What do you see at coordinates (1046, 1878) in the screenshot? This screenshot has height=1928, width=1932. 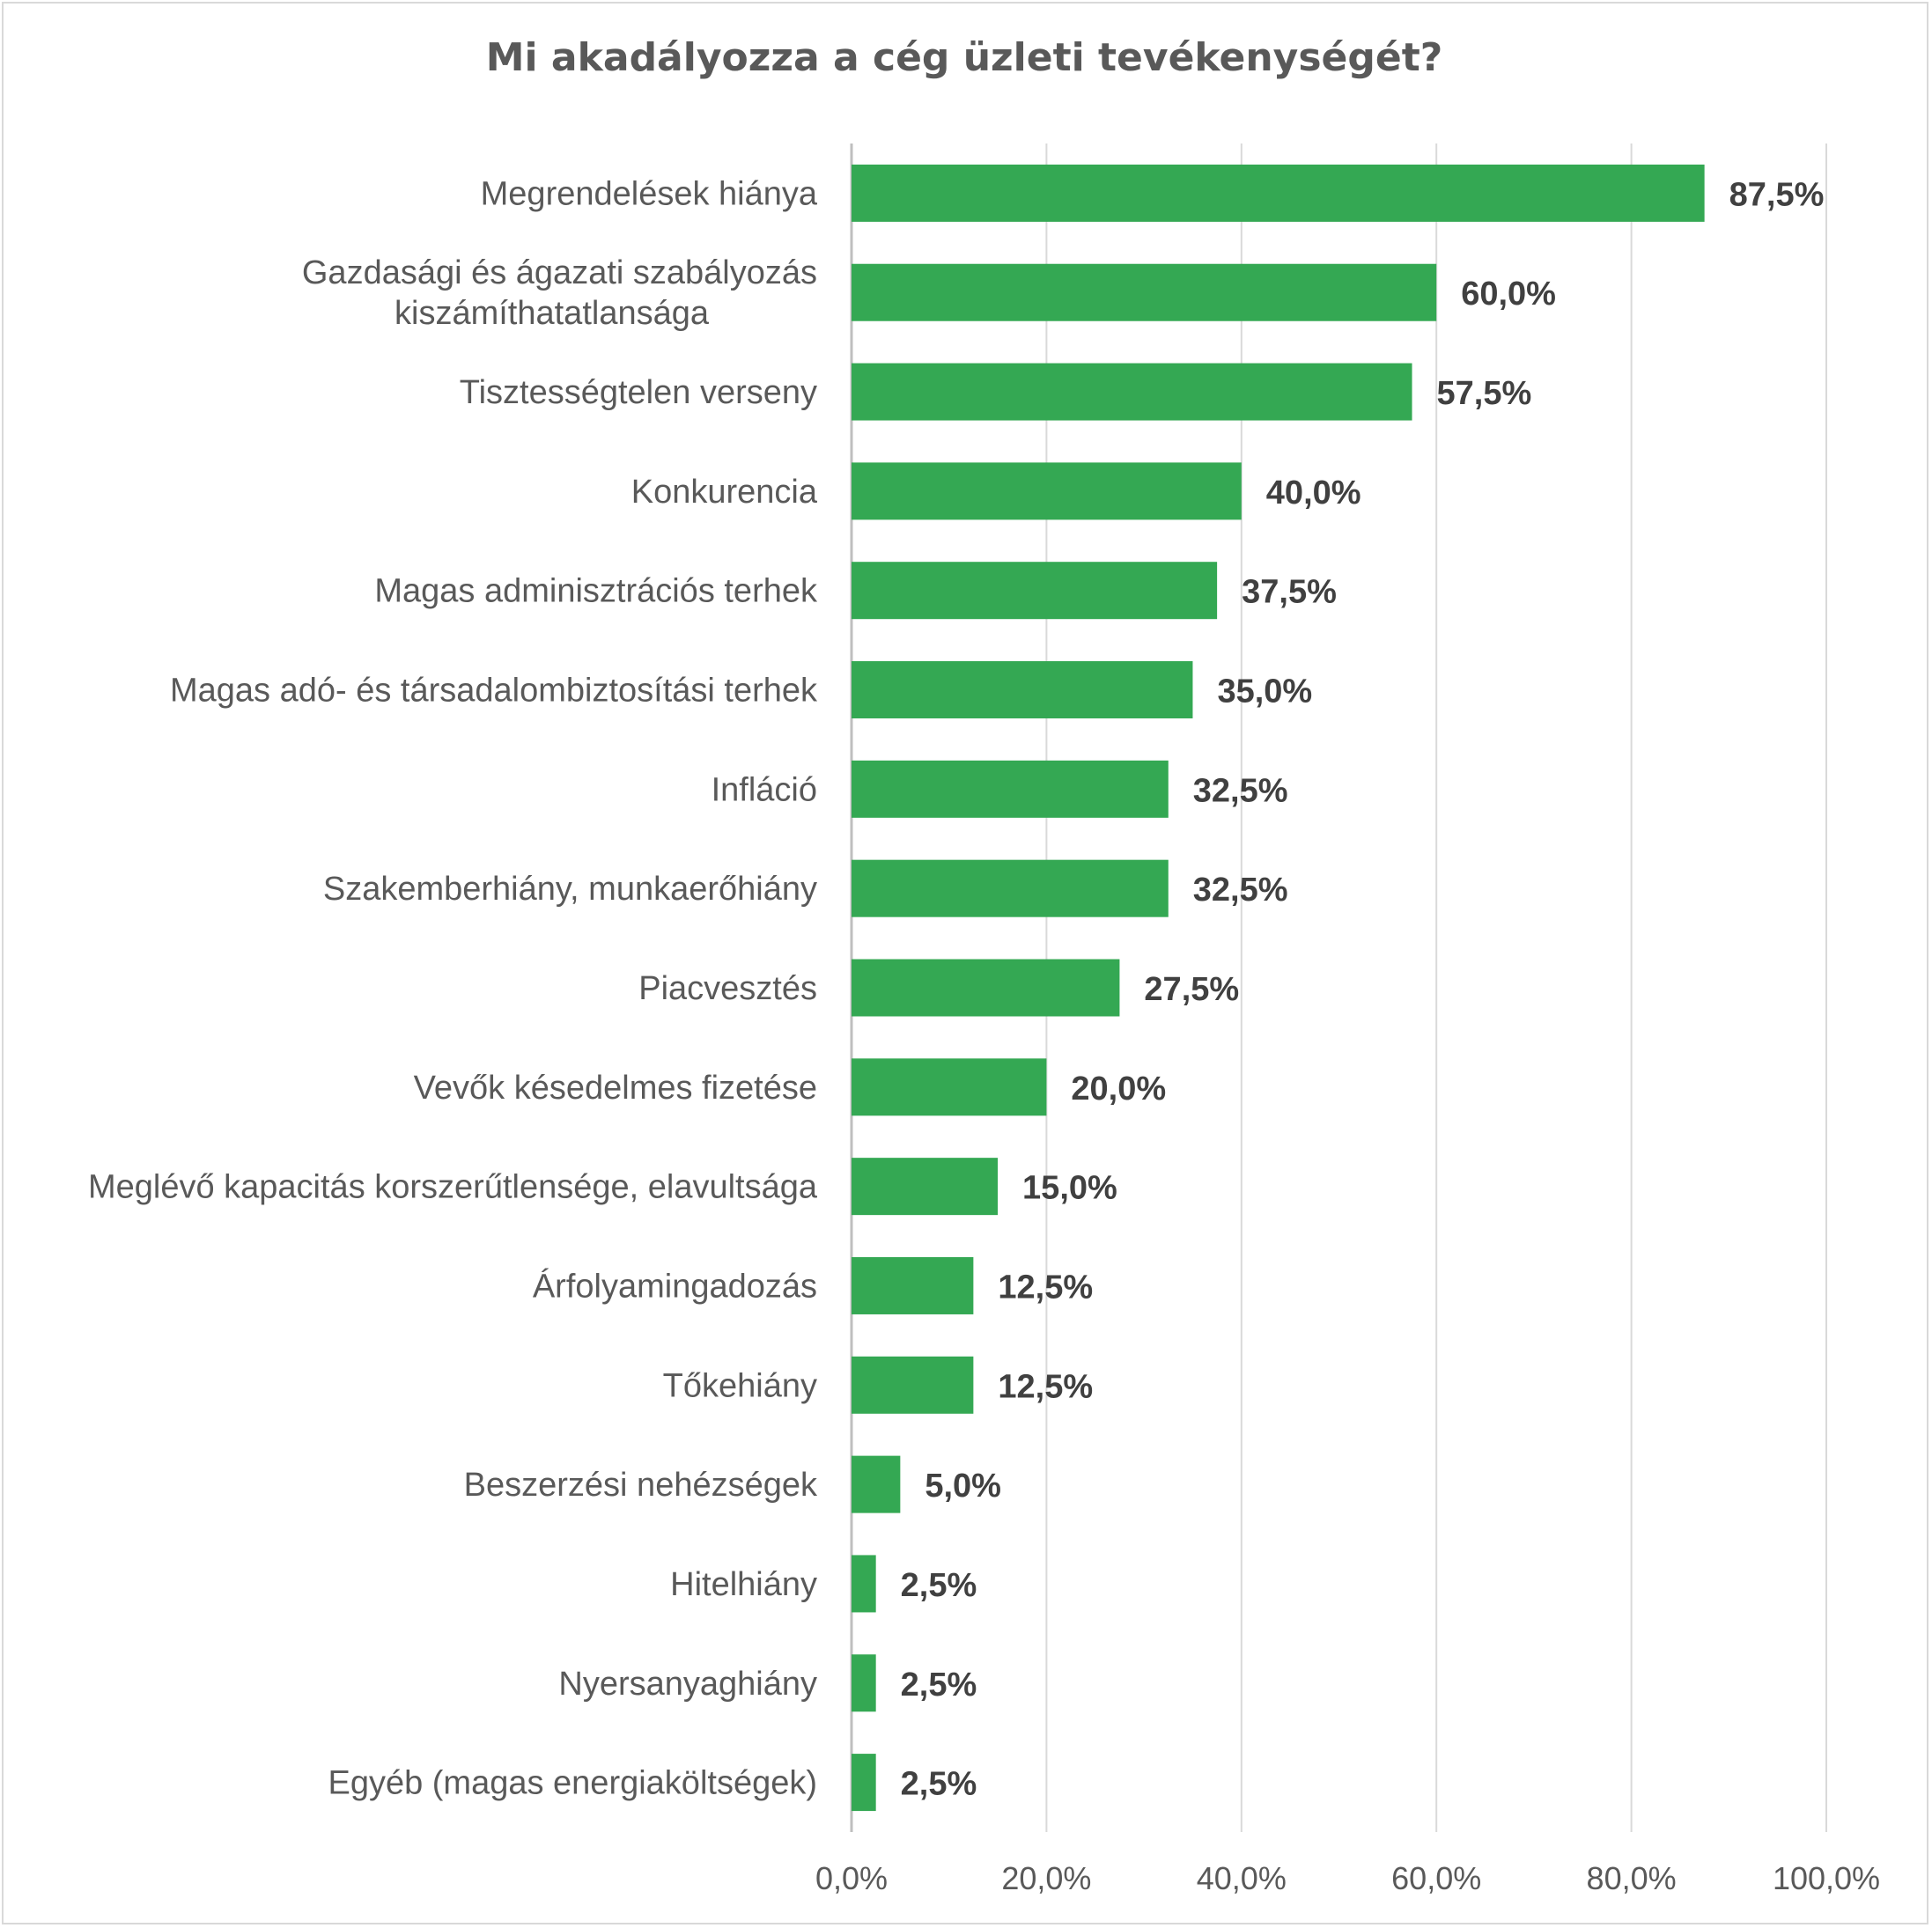 I see `x-tick-label: 20,0%` at bounding box center [1046, 1878].